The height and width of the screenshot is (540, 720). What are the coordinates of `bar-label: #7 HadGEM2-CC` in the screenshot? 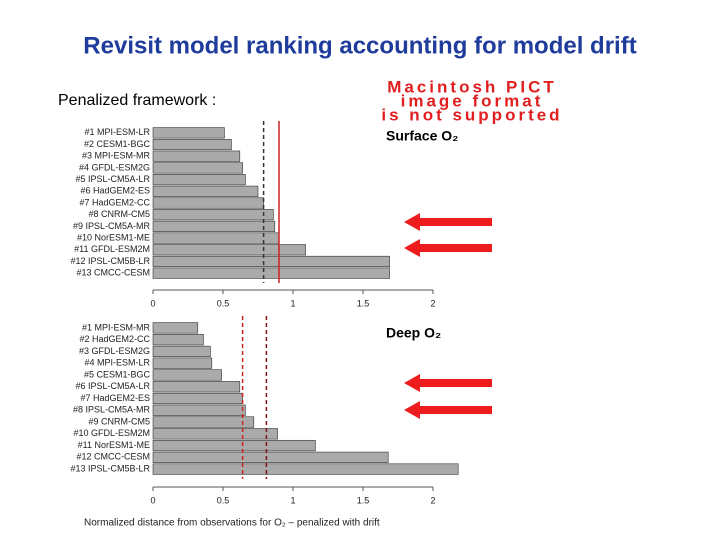 It's located at (114, 202).